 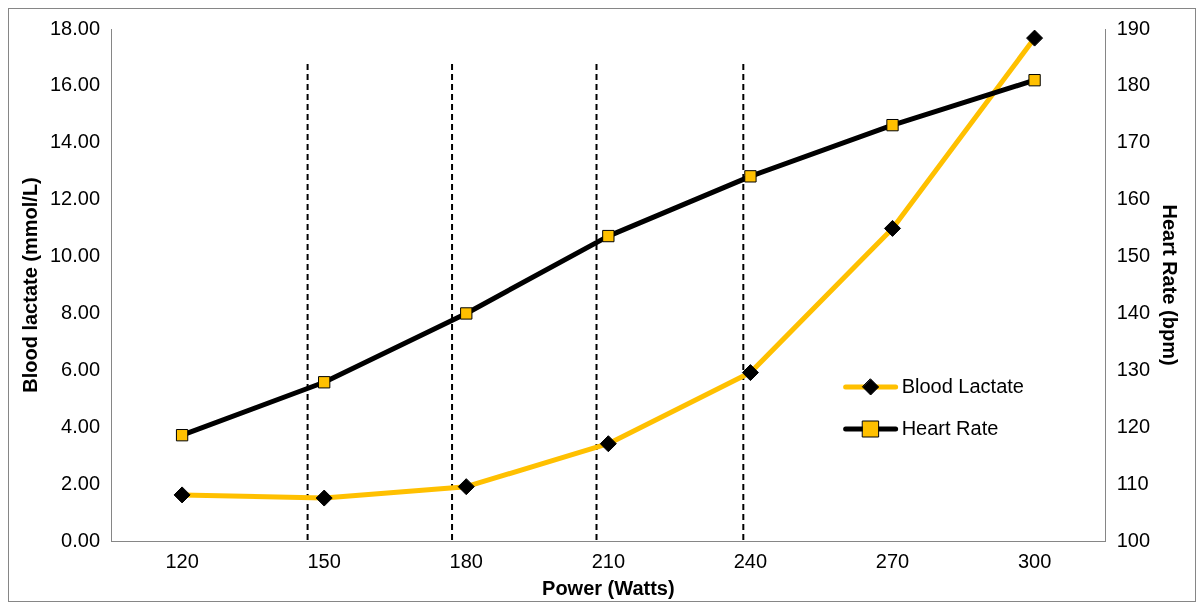 I want to click on y2-tick-label: 190, so click(x=1133, y=27).